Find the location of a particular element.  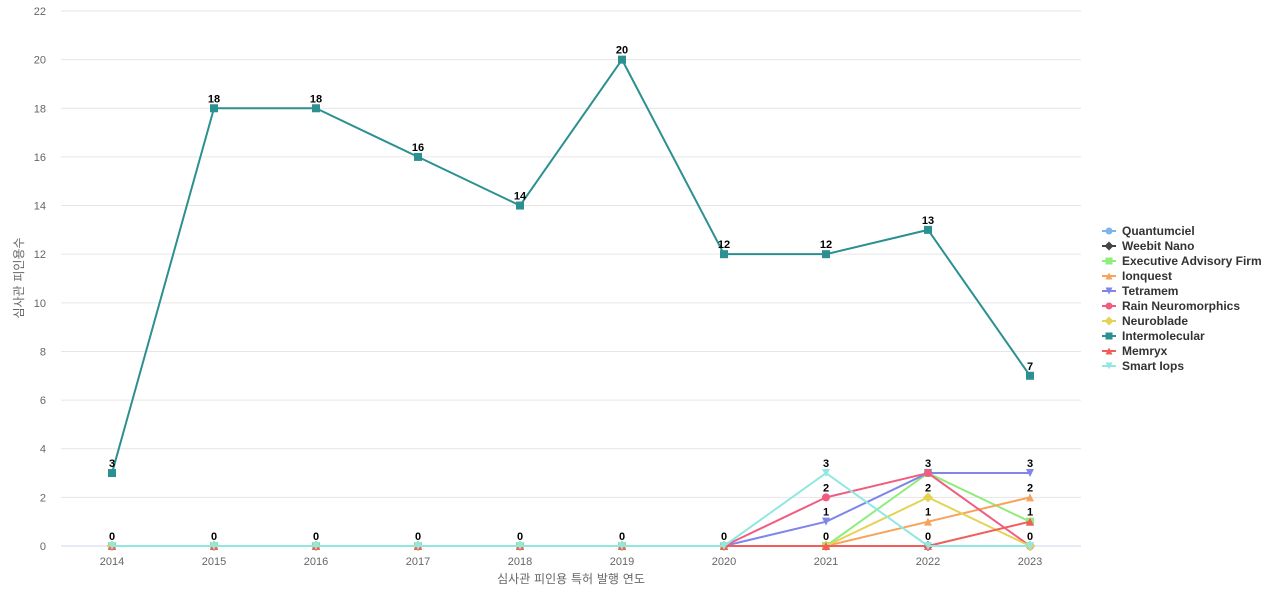

x-tick-label: 2017 is located at coordinates (418, 562).